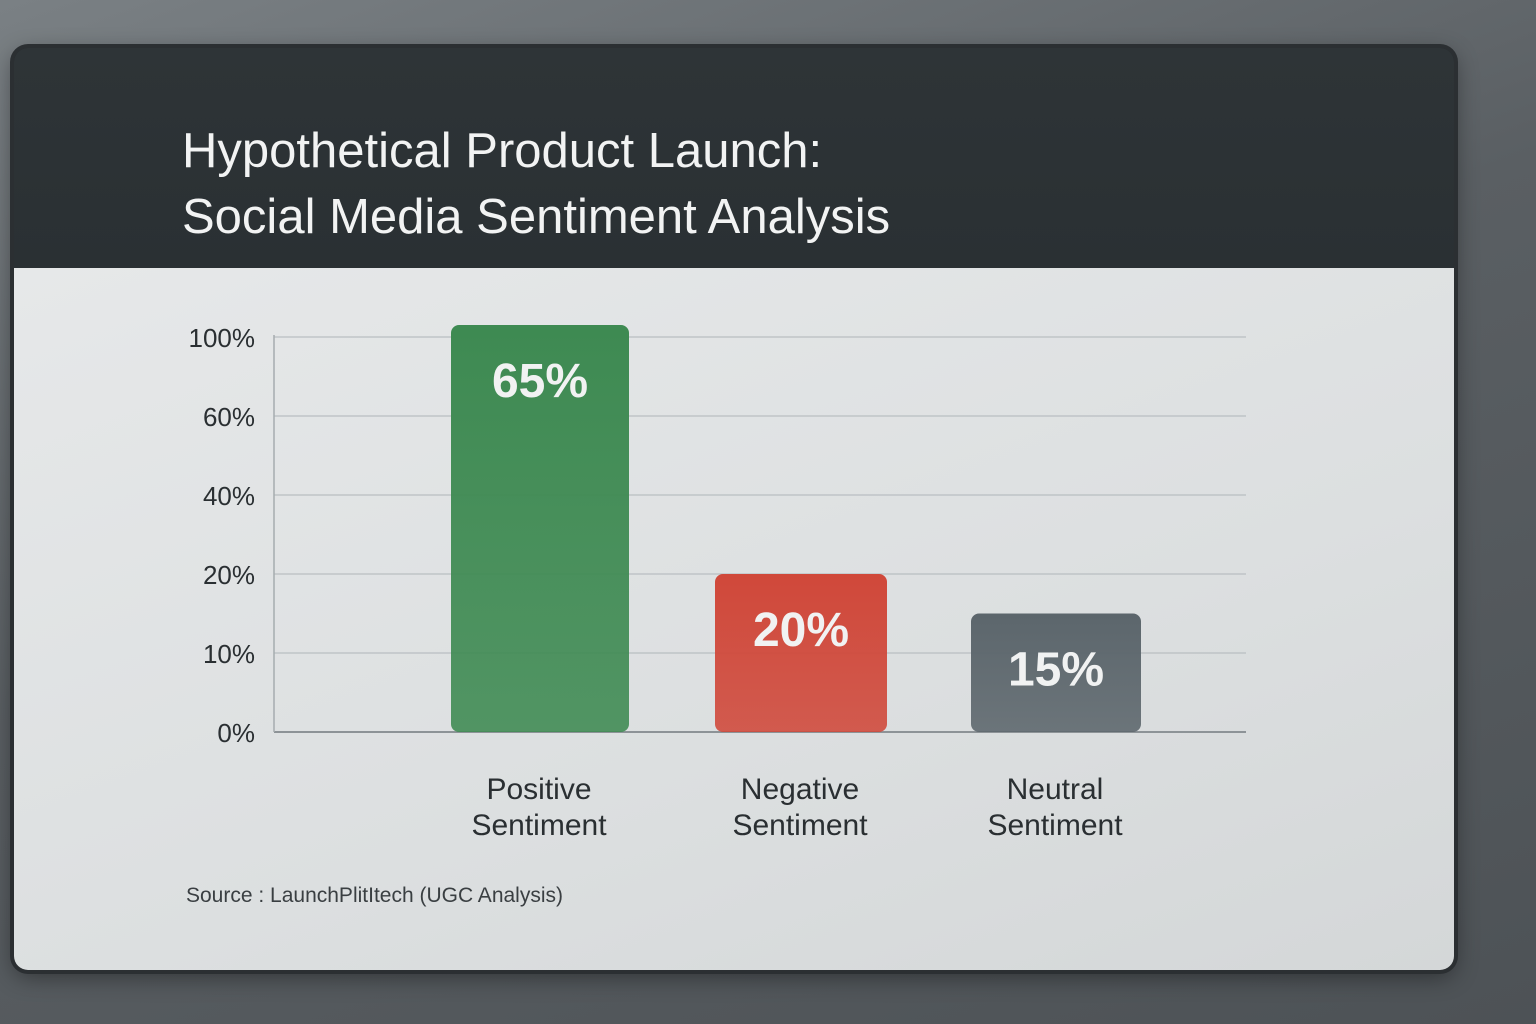  I want to click on bar-data-label: 15%, so click(1056, 670).